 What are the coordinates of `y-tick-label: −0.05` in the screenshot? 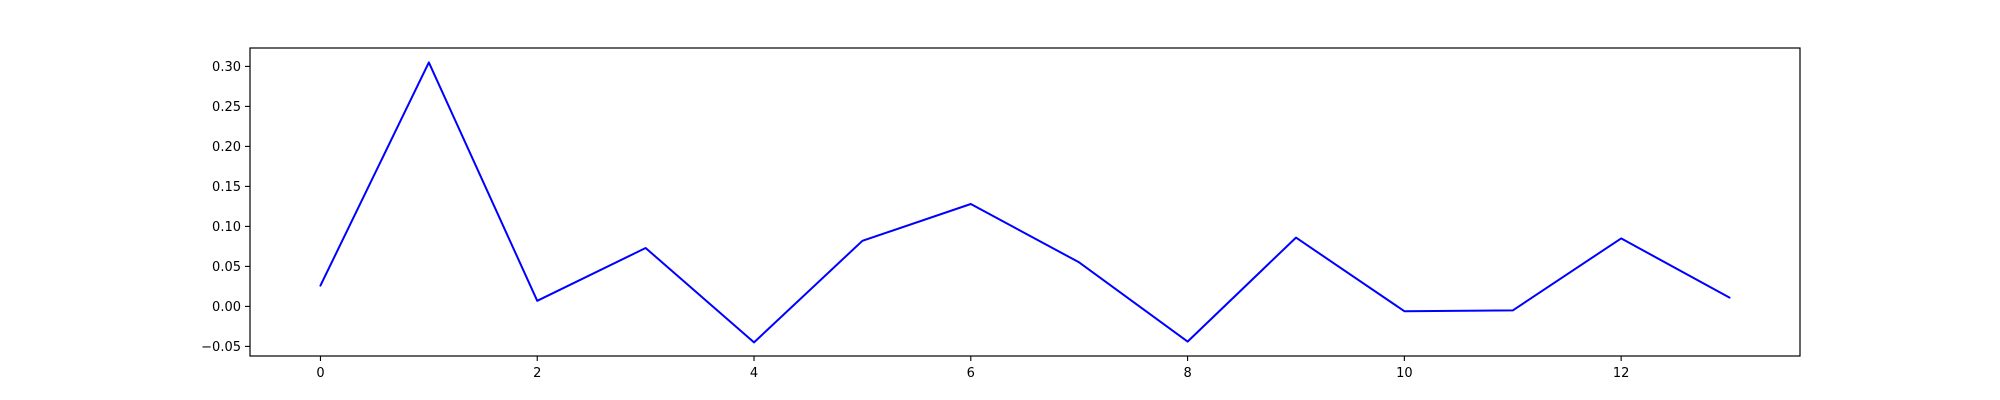 It's located at (221, 347).